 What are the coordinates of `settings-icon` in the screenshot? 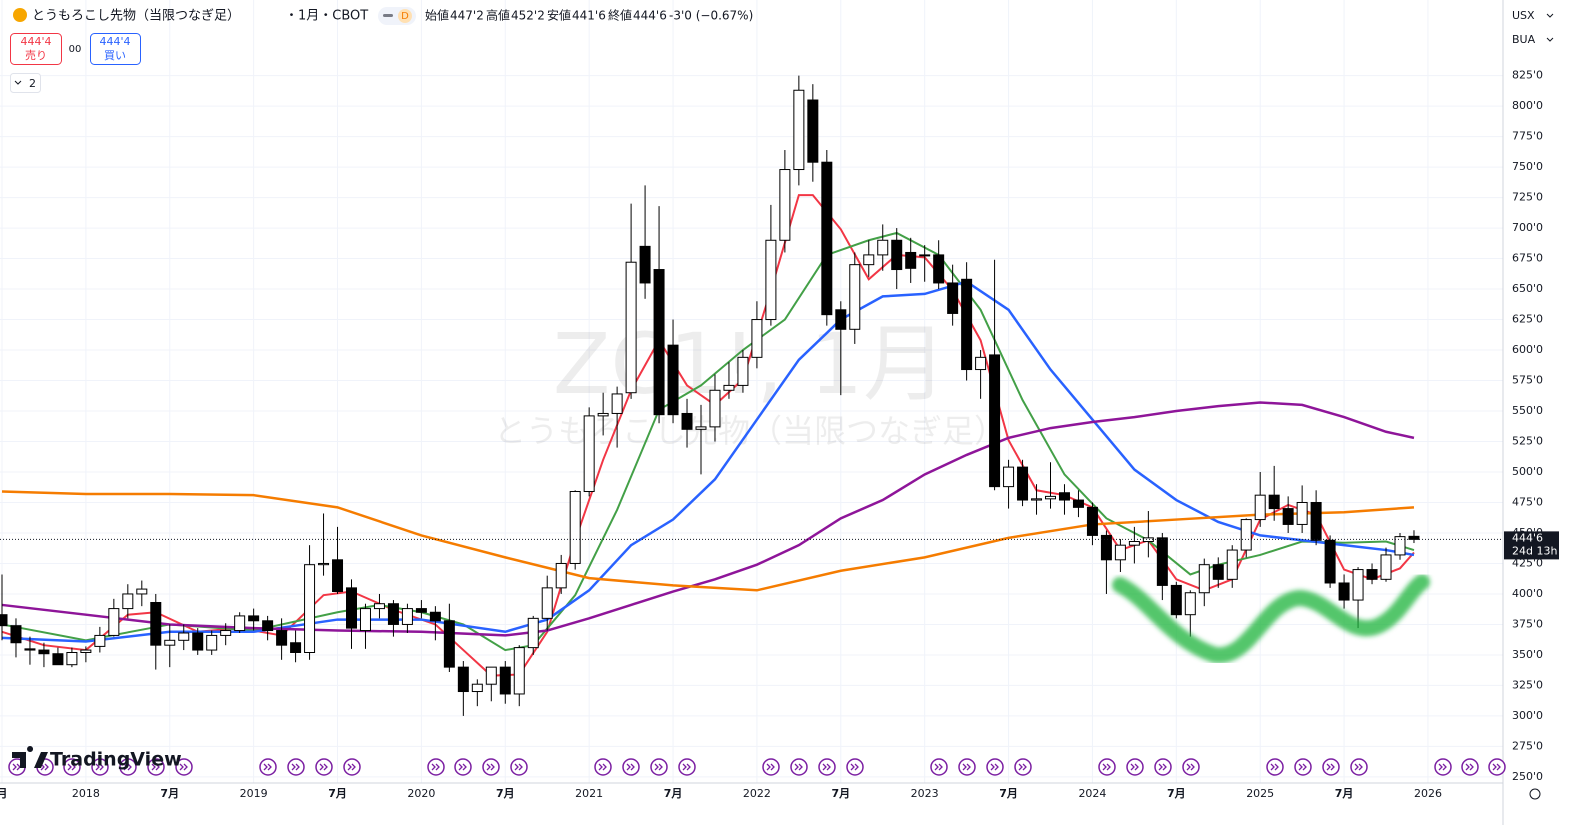 It's located at (1535, 794).